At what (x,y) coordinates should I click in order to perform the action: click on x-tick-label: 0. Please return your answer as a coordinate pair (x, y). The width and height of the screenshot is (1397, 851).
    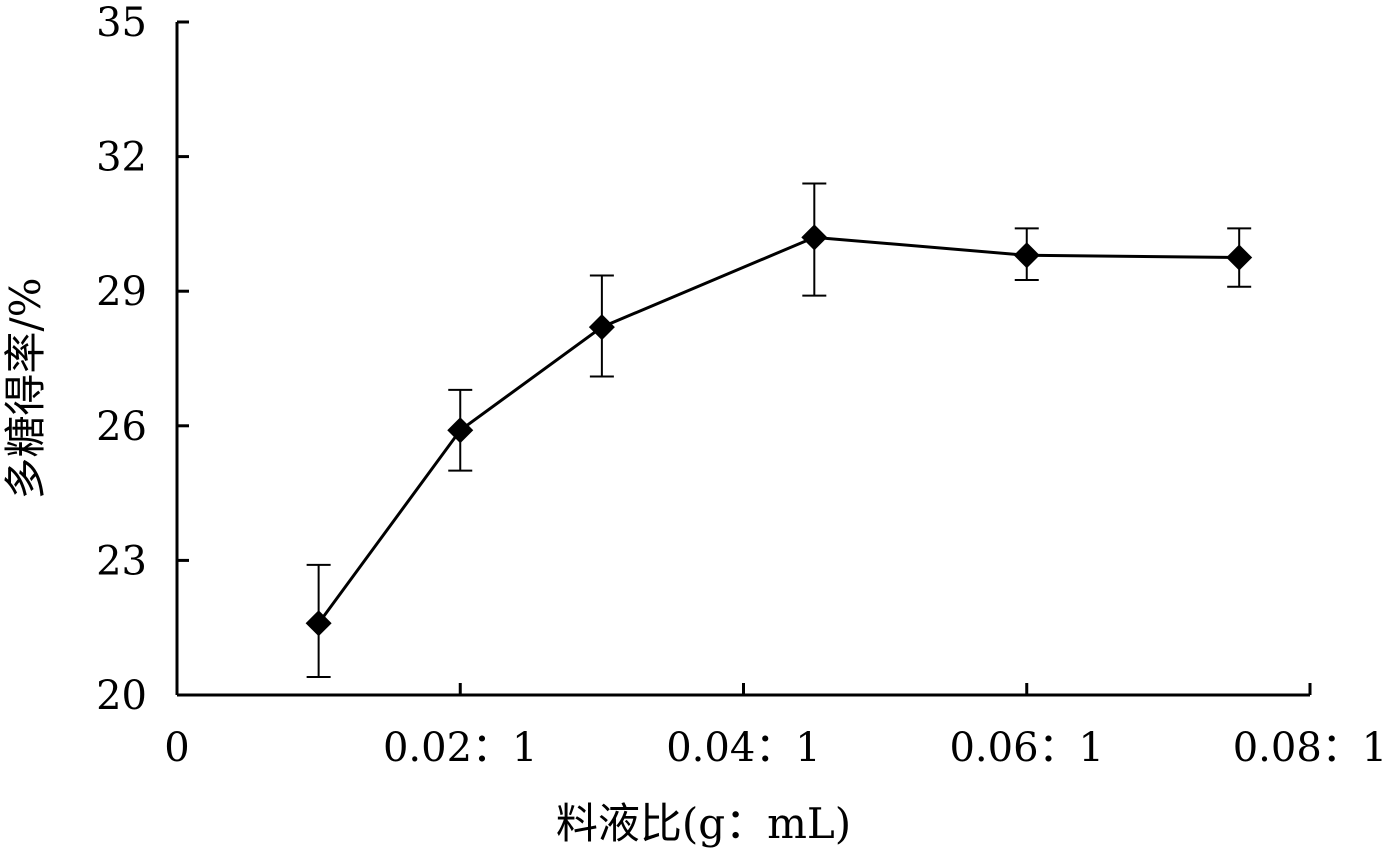
    Looking at the image, I should click on (176, 748).